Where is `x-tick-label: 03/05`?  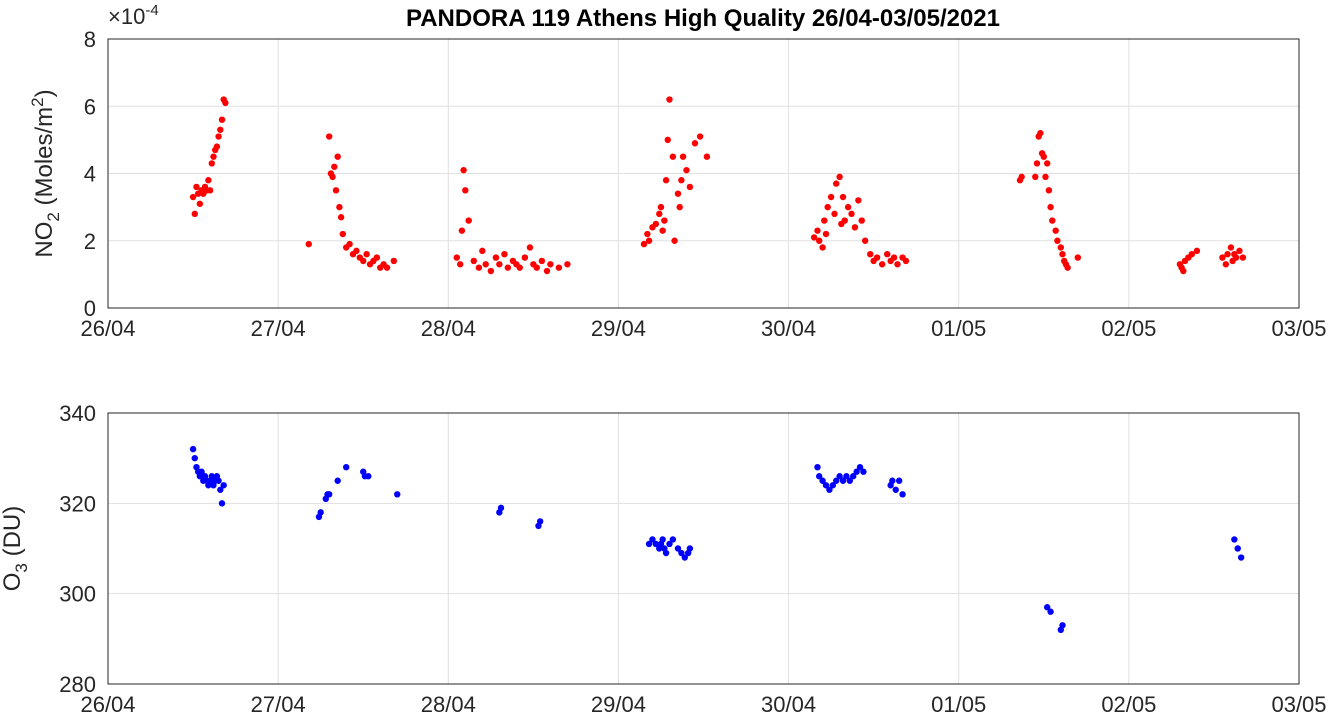 x-tick-label: 03/05 is located at coordinates (1298, 704).